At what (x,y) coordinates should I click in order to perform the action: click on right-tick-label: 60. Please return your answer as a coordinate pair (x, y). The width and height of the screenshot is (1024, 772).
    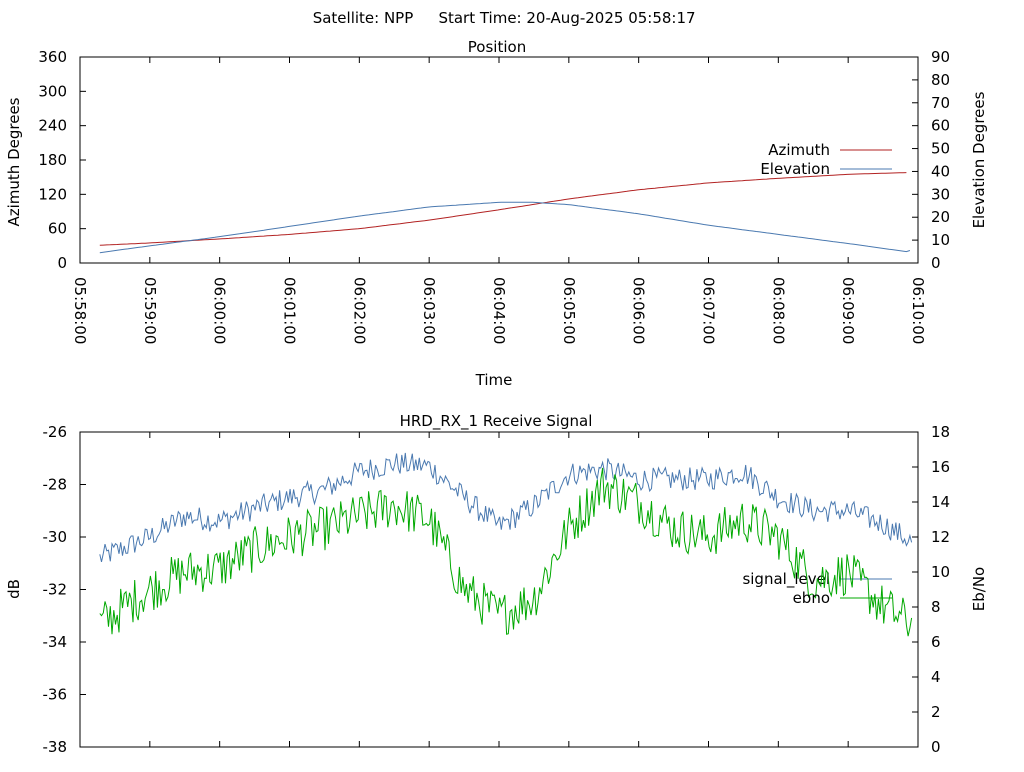
    Looking at the image, I should click on (940, 126).